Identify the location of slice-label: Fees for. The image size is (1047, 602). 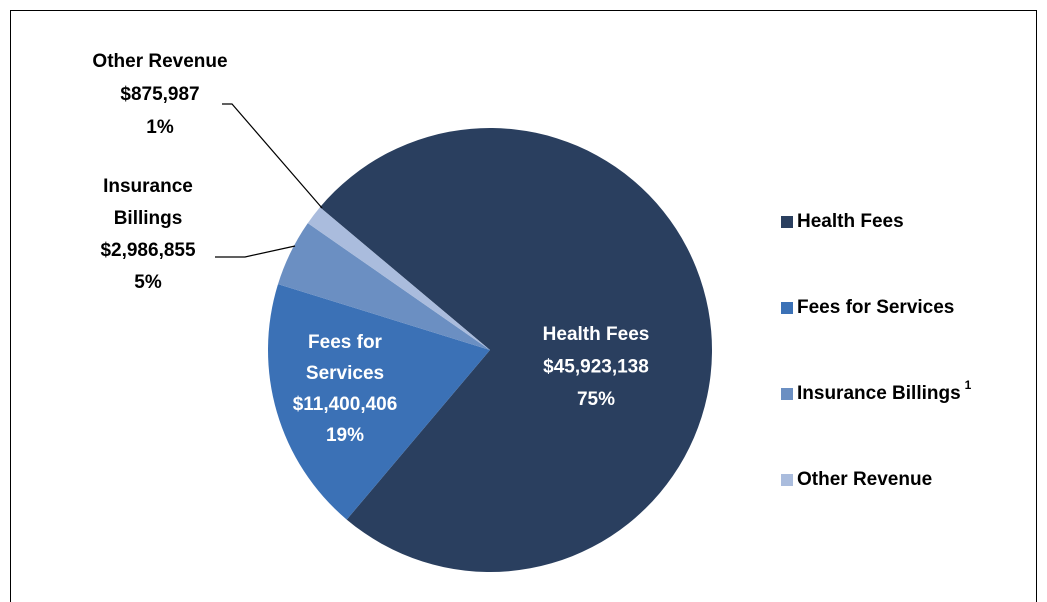
(345, 342).